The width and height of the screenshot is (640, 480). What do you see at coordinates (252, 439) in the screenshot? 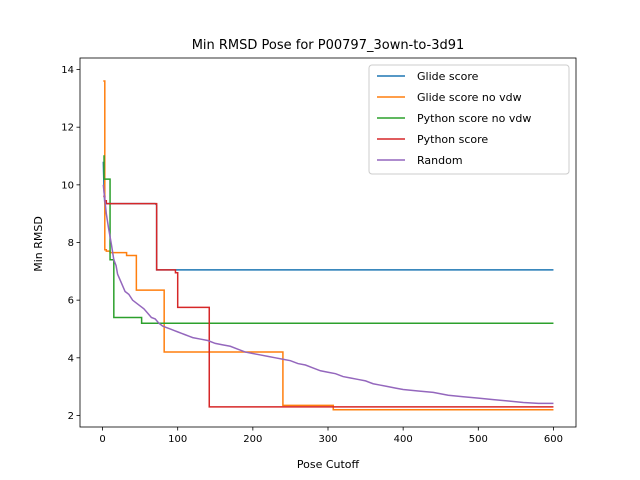
I see `x-tick-label: 200` at bounding box center [252, 439].